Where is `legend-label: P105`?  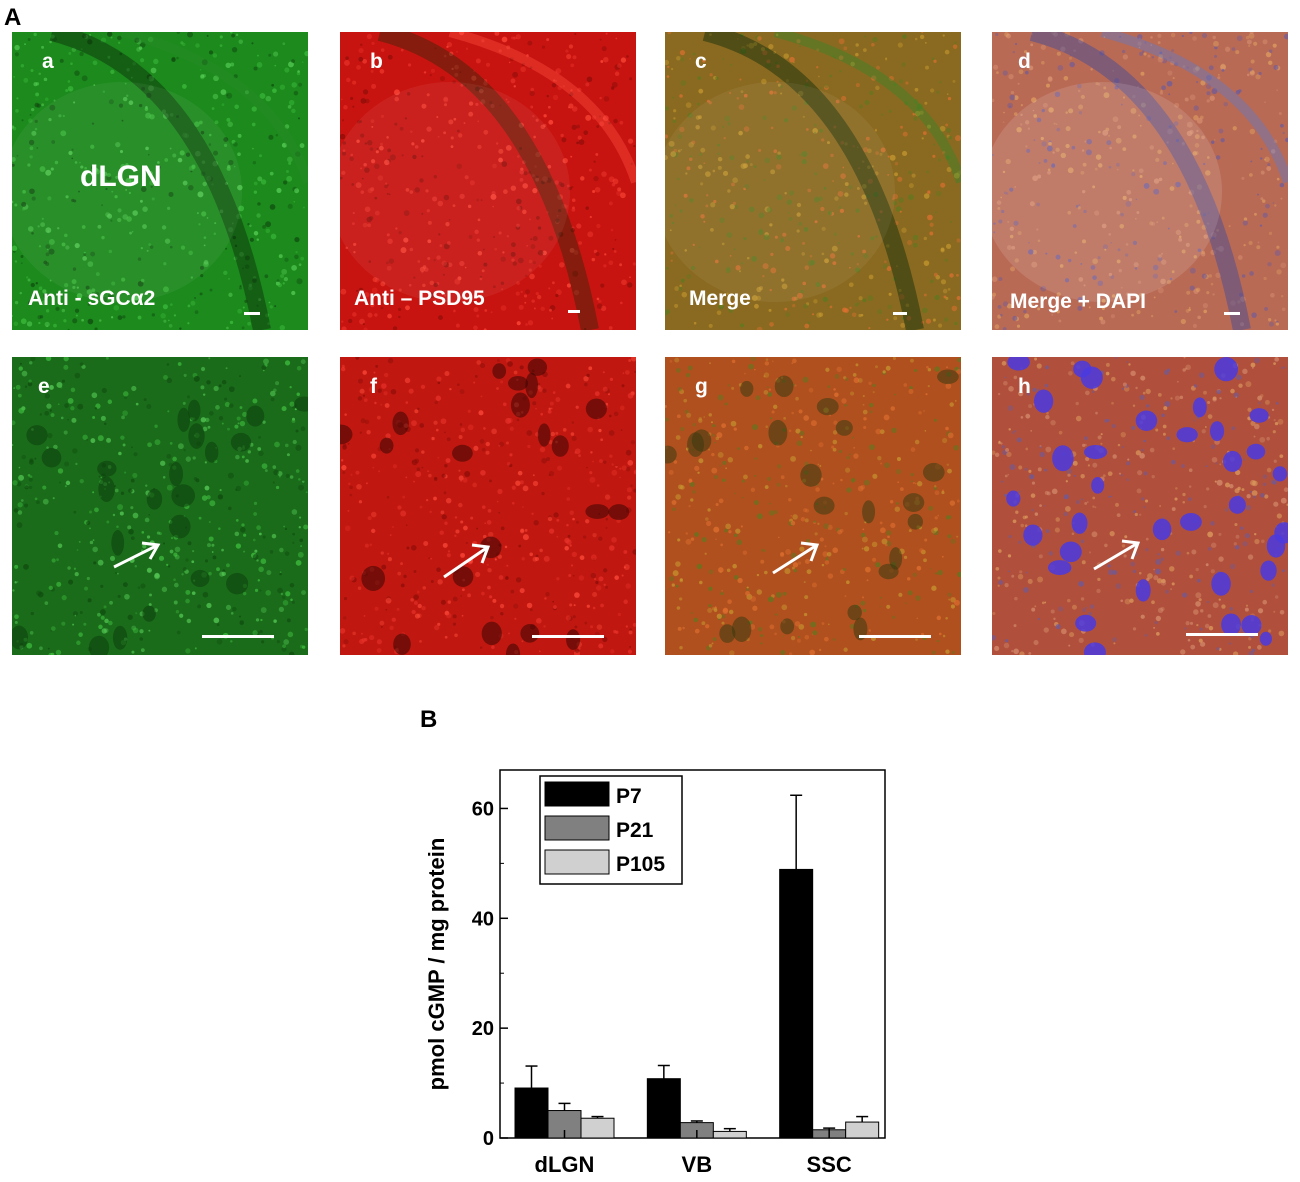 legend-label: P105 is located at coordinates (640, 864).